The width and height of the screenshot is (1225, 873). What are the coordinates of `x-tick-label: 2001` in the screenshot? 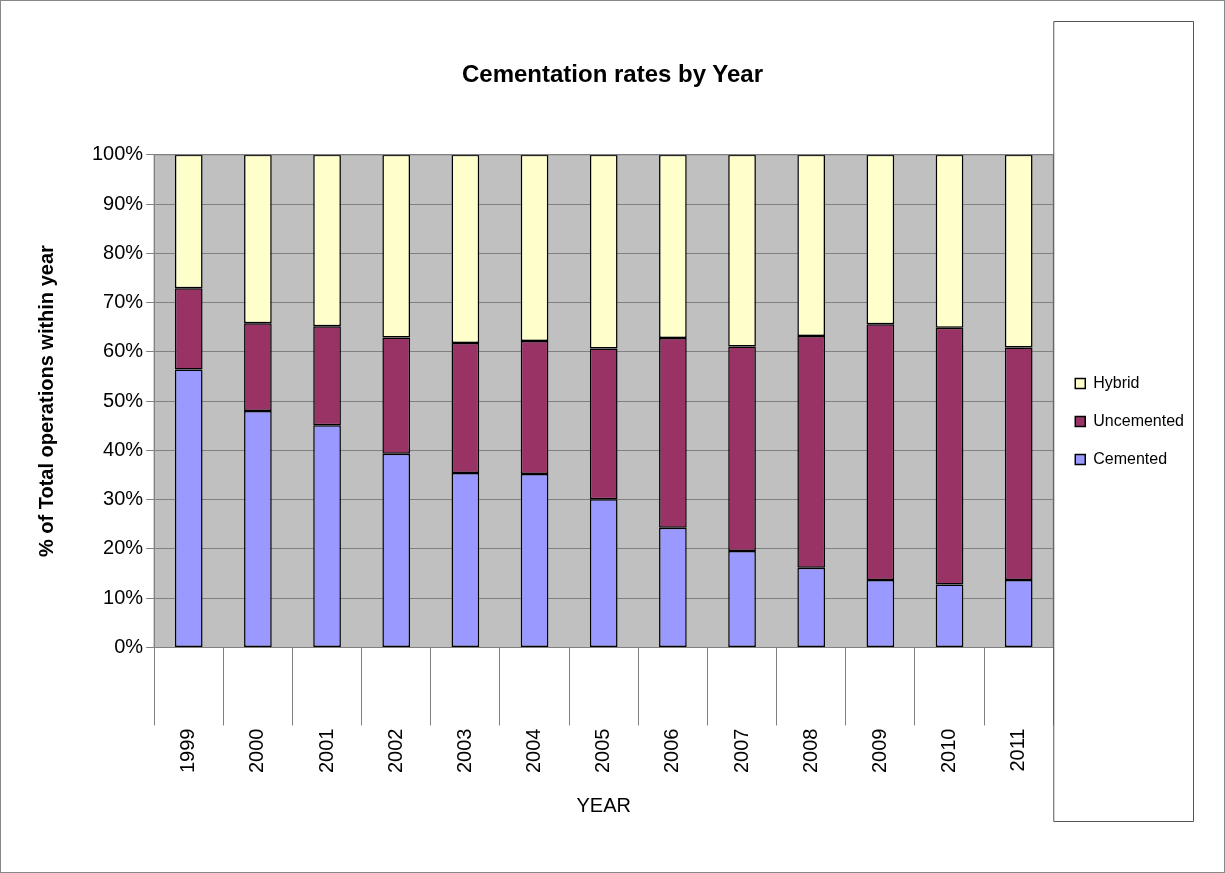 It's located at (325, 751).